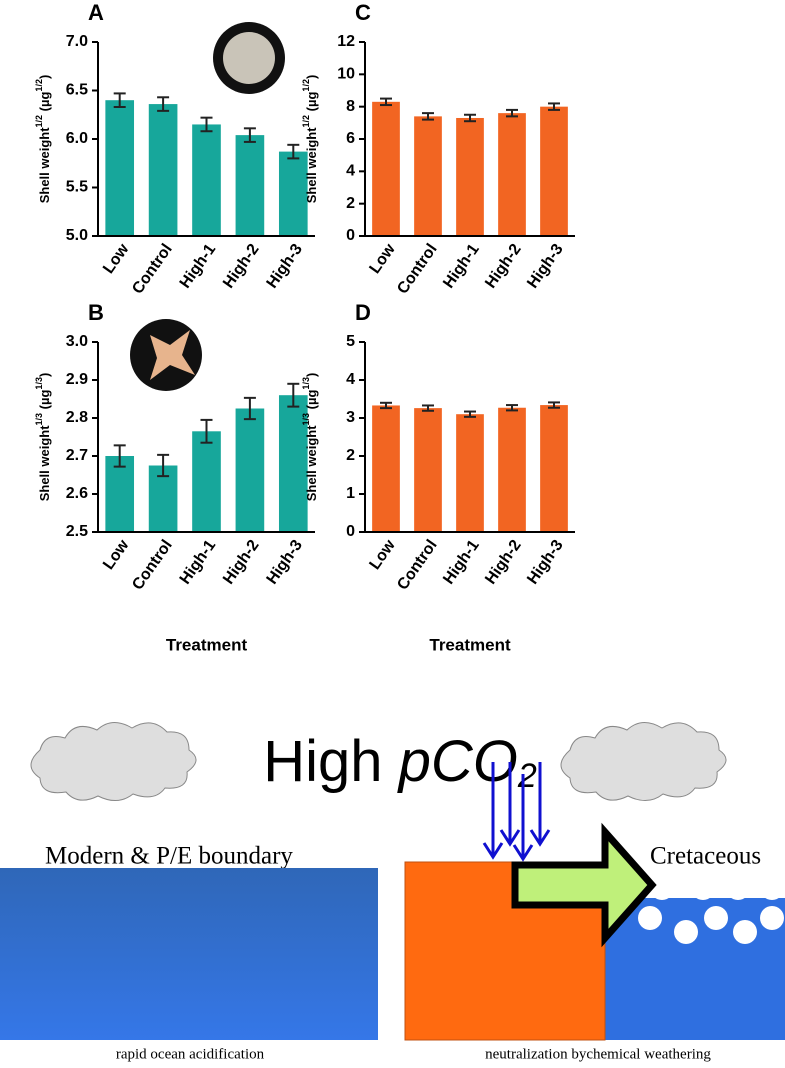  Describe the element at coordinates (77, 417) in the screenshot. I see `y-tick-label: 2.8` at that location.